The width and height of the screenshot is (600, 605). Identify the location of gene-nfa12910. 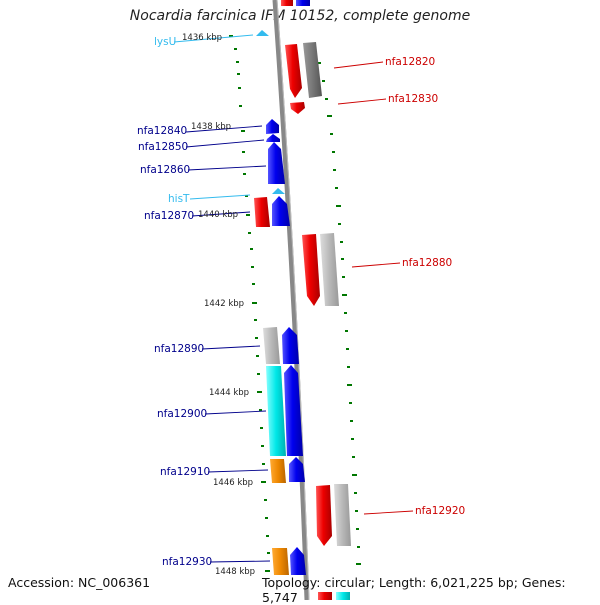
(297, 469).